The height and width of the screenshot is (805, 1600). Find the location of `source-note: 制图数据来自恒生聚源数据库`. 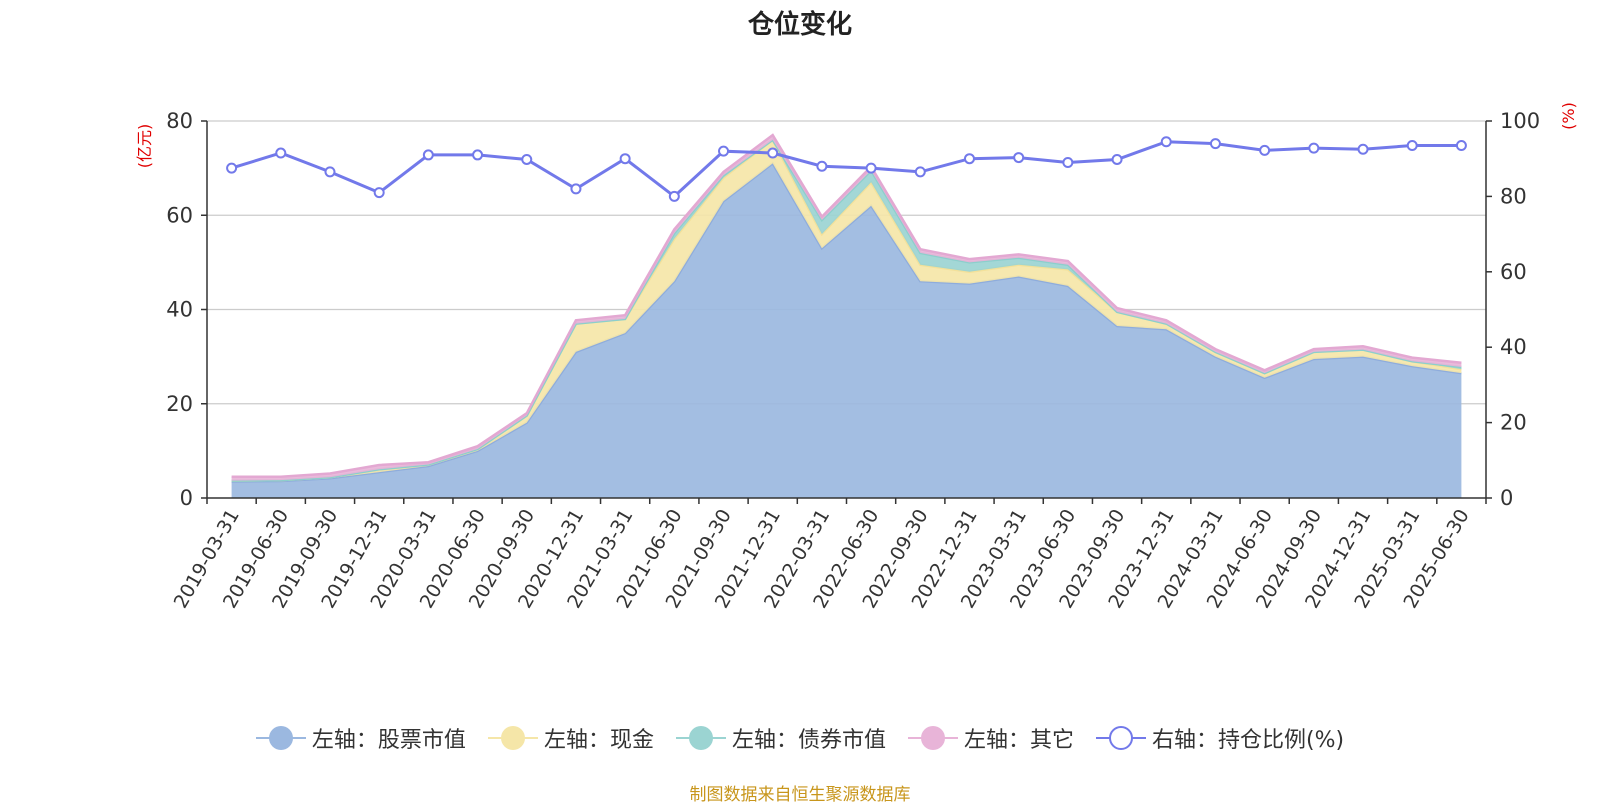

source-note: 制图数据来自恒生聚源数据库 is located at coordinates (800, 795).